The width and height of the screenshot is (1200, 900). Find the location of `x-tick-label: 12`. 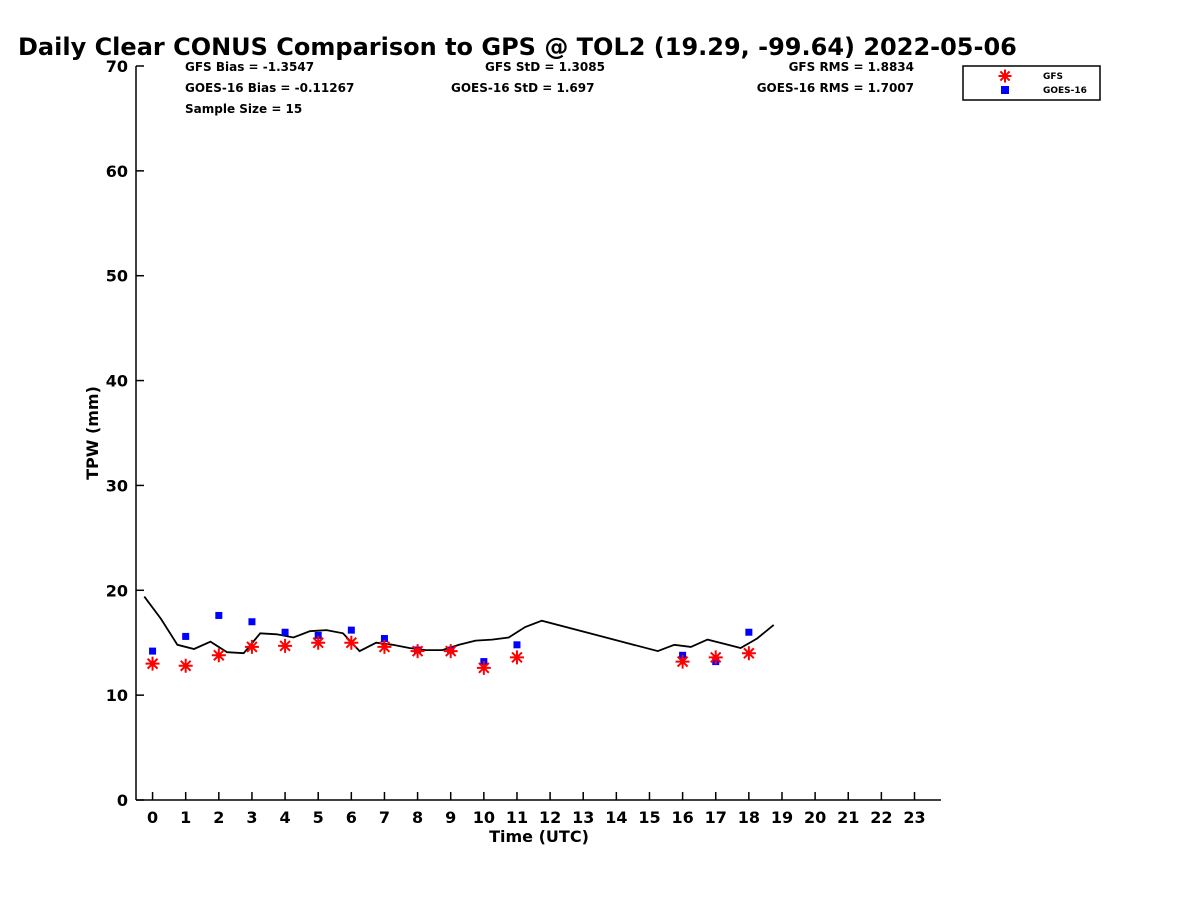

x-tick-label: 12 is located at coordinates (550, 817).